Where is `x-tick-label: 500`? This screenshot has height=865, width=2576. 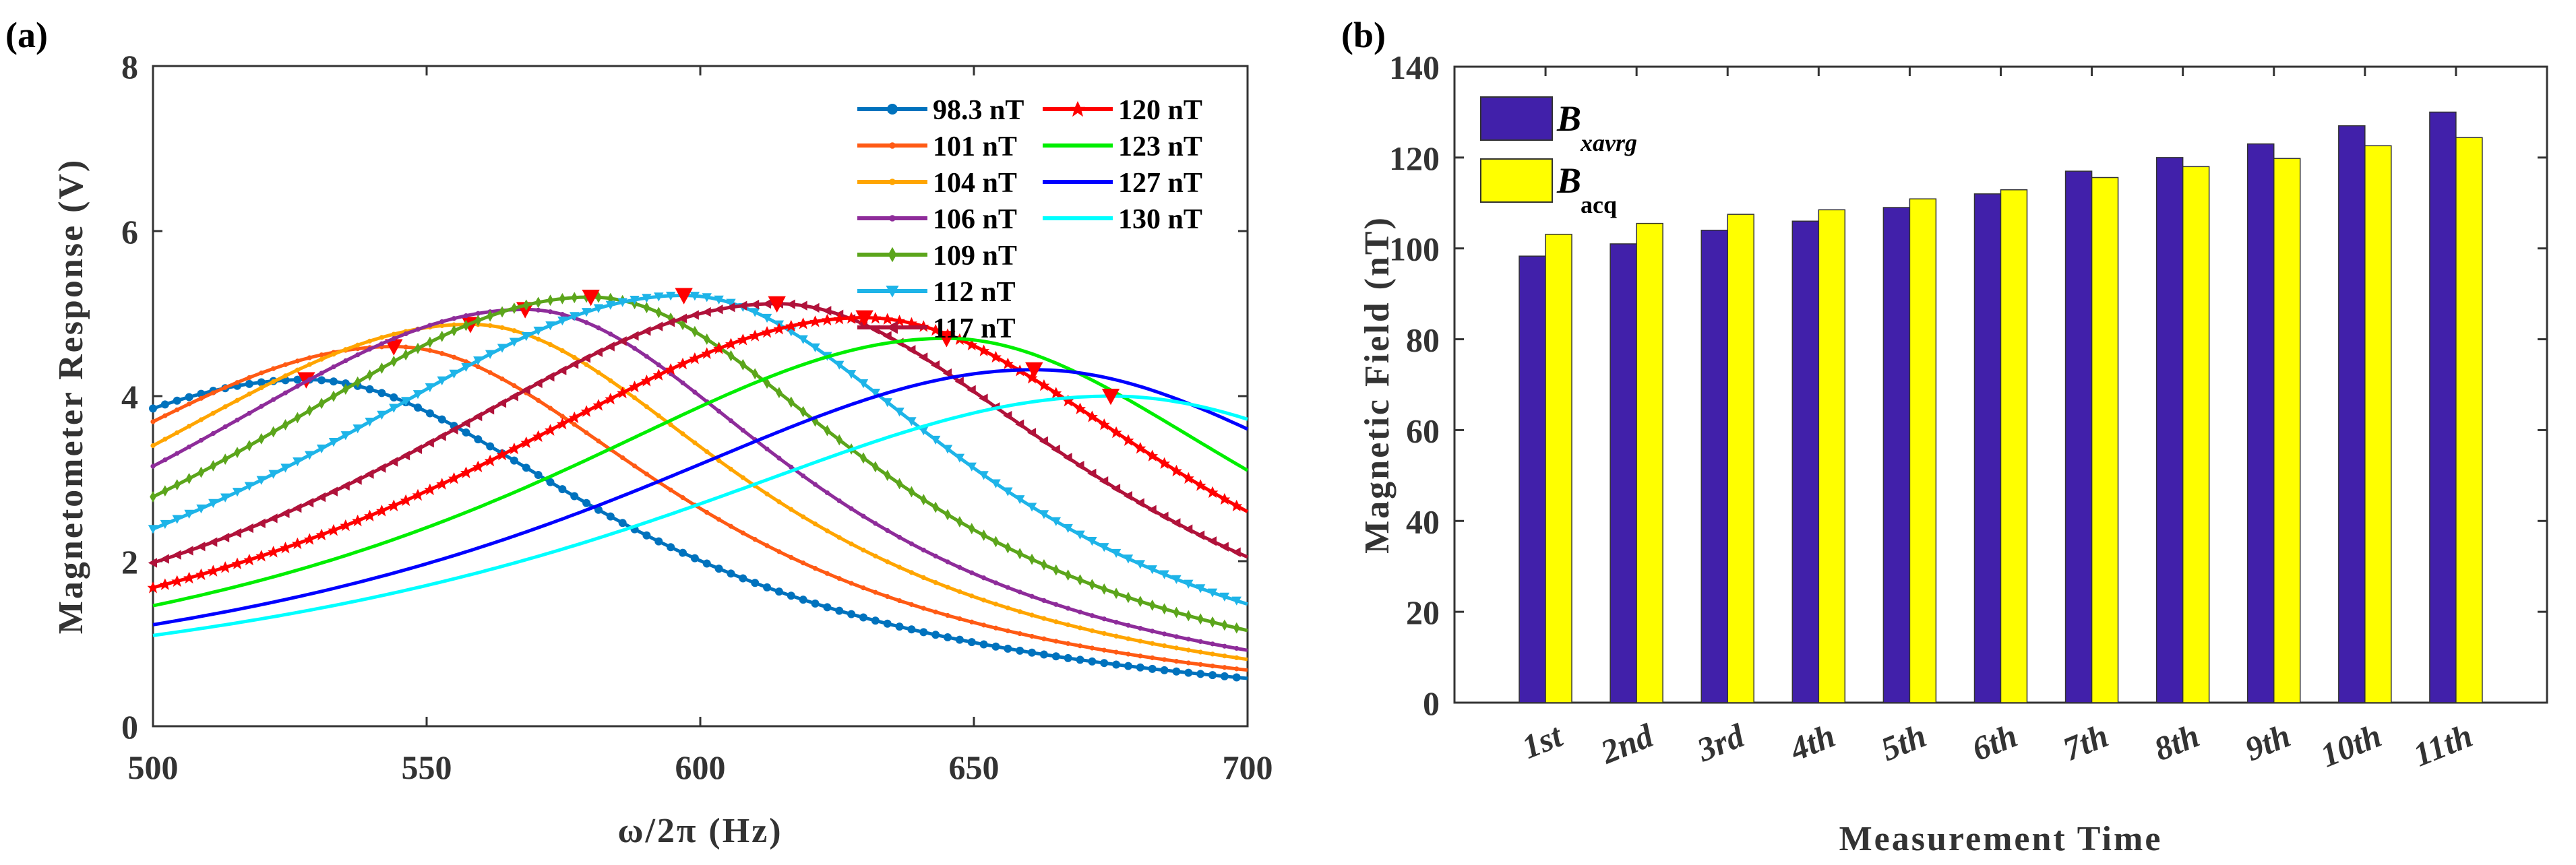
x-tick-label: 500 is located at coordinates (153, 767).